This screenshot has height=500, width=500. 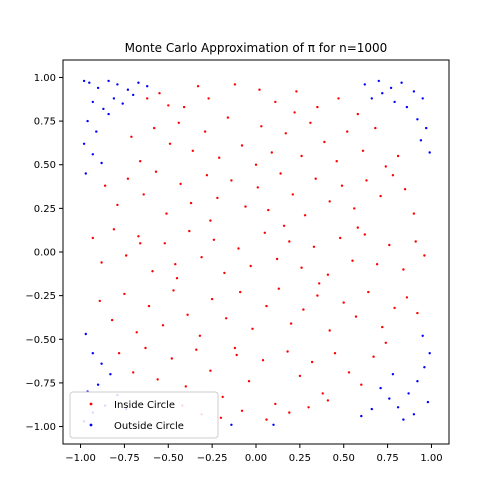 I want to click on legend-box, so click(x=144, y=415).